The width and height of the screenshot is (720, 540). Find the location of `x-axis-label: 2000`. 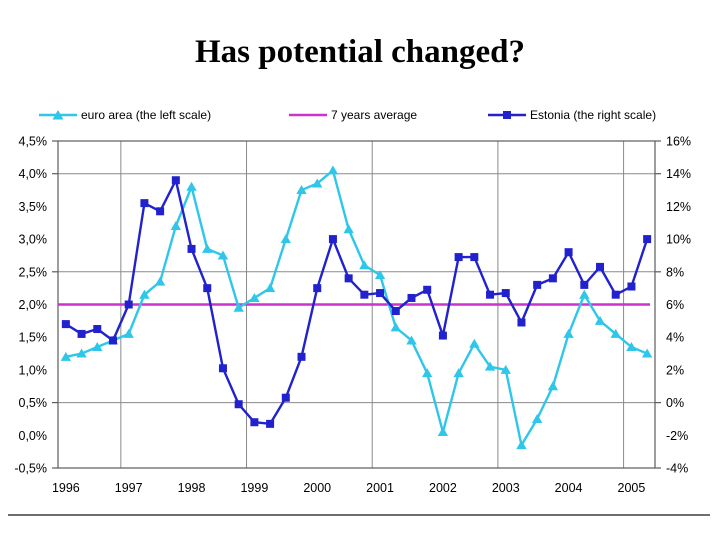

x-axis-label: 2000 is located at coordinates (317, 488).